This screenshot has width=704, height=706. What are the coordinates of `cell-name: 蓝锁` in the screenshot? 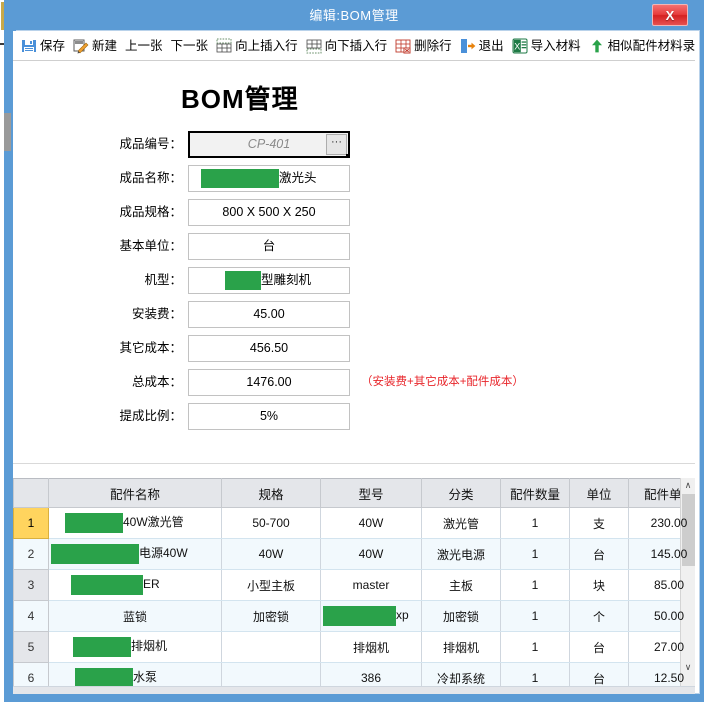 It's located at (135, 616).